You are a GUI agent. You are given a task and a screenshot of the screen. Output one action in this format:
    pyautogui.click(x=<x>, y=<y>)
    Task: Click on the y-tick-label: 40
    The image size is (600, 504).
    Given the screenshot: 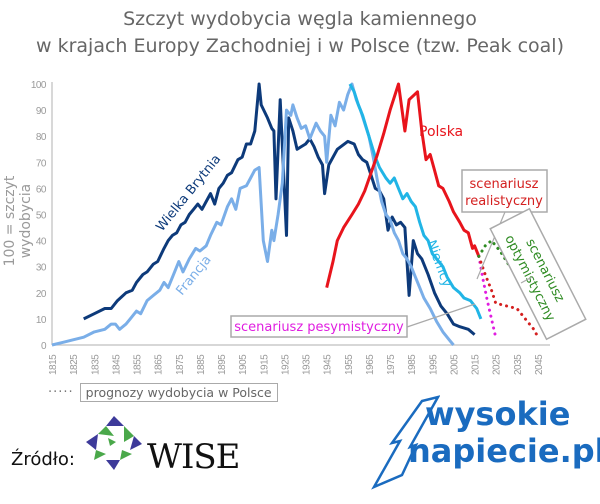 What is the action you would take?
    pyautogui.click(x=41, y=242)
    